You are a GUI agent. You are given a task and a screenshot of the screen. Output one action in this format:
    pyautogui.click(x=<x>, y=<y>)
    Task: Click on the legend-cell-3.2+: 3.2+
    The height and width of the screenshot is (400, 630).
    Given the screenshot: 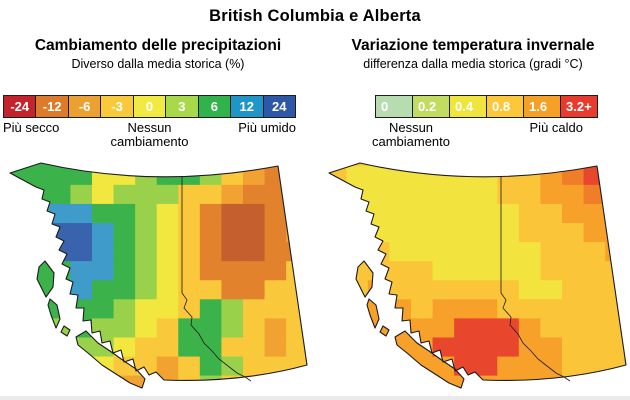 What is the action you would take?
    pyautogui.click(x=579, y=106)
    